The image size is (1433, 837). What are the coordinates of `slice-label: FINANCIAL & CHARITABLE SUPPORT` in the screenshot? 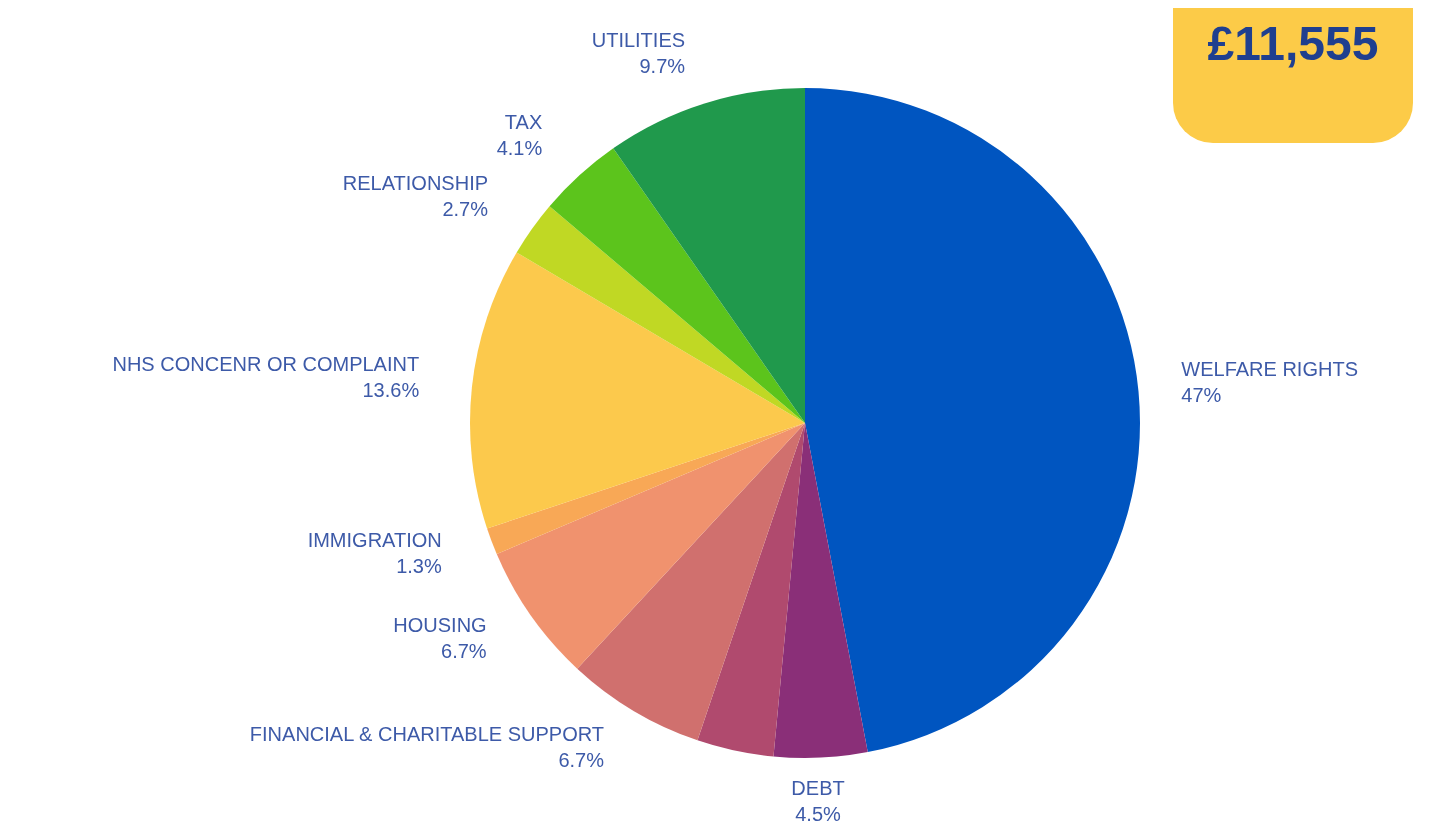 It's located at (426, 734).